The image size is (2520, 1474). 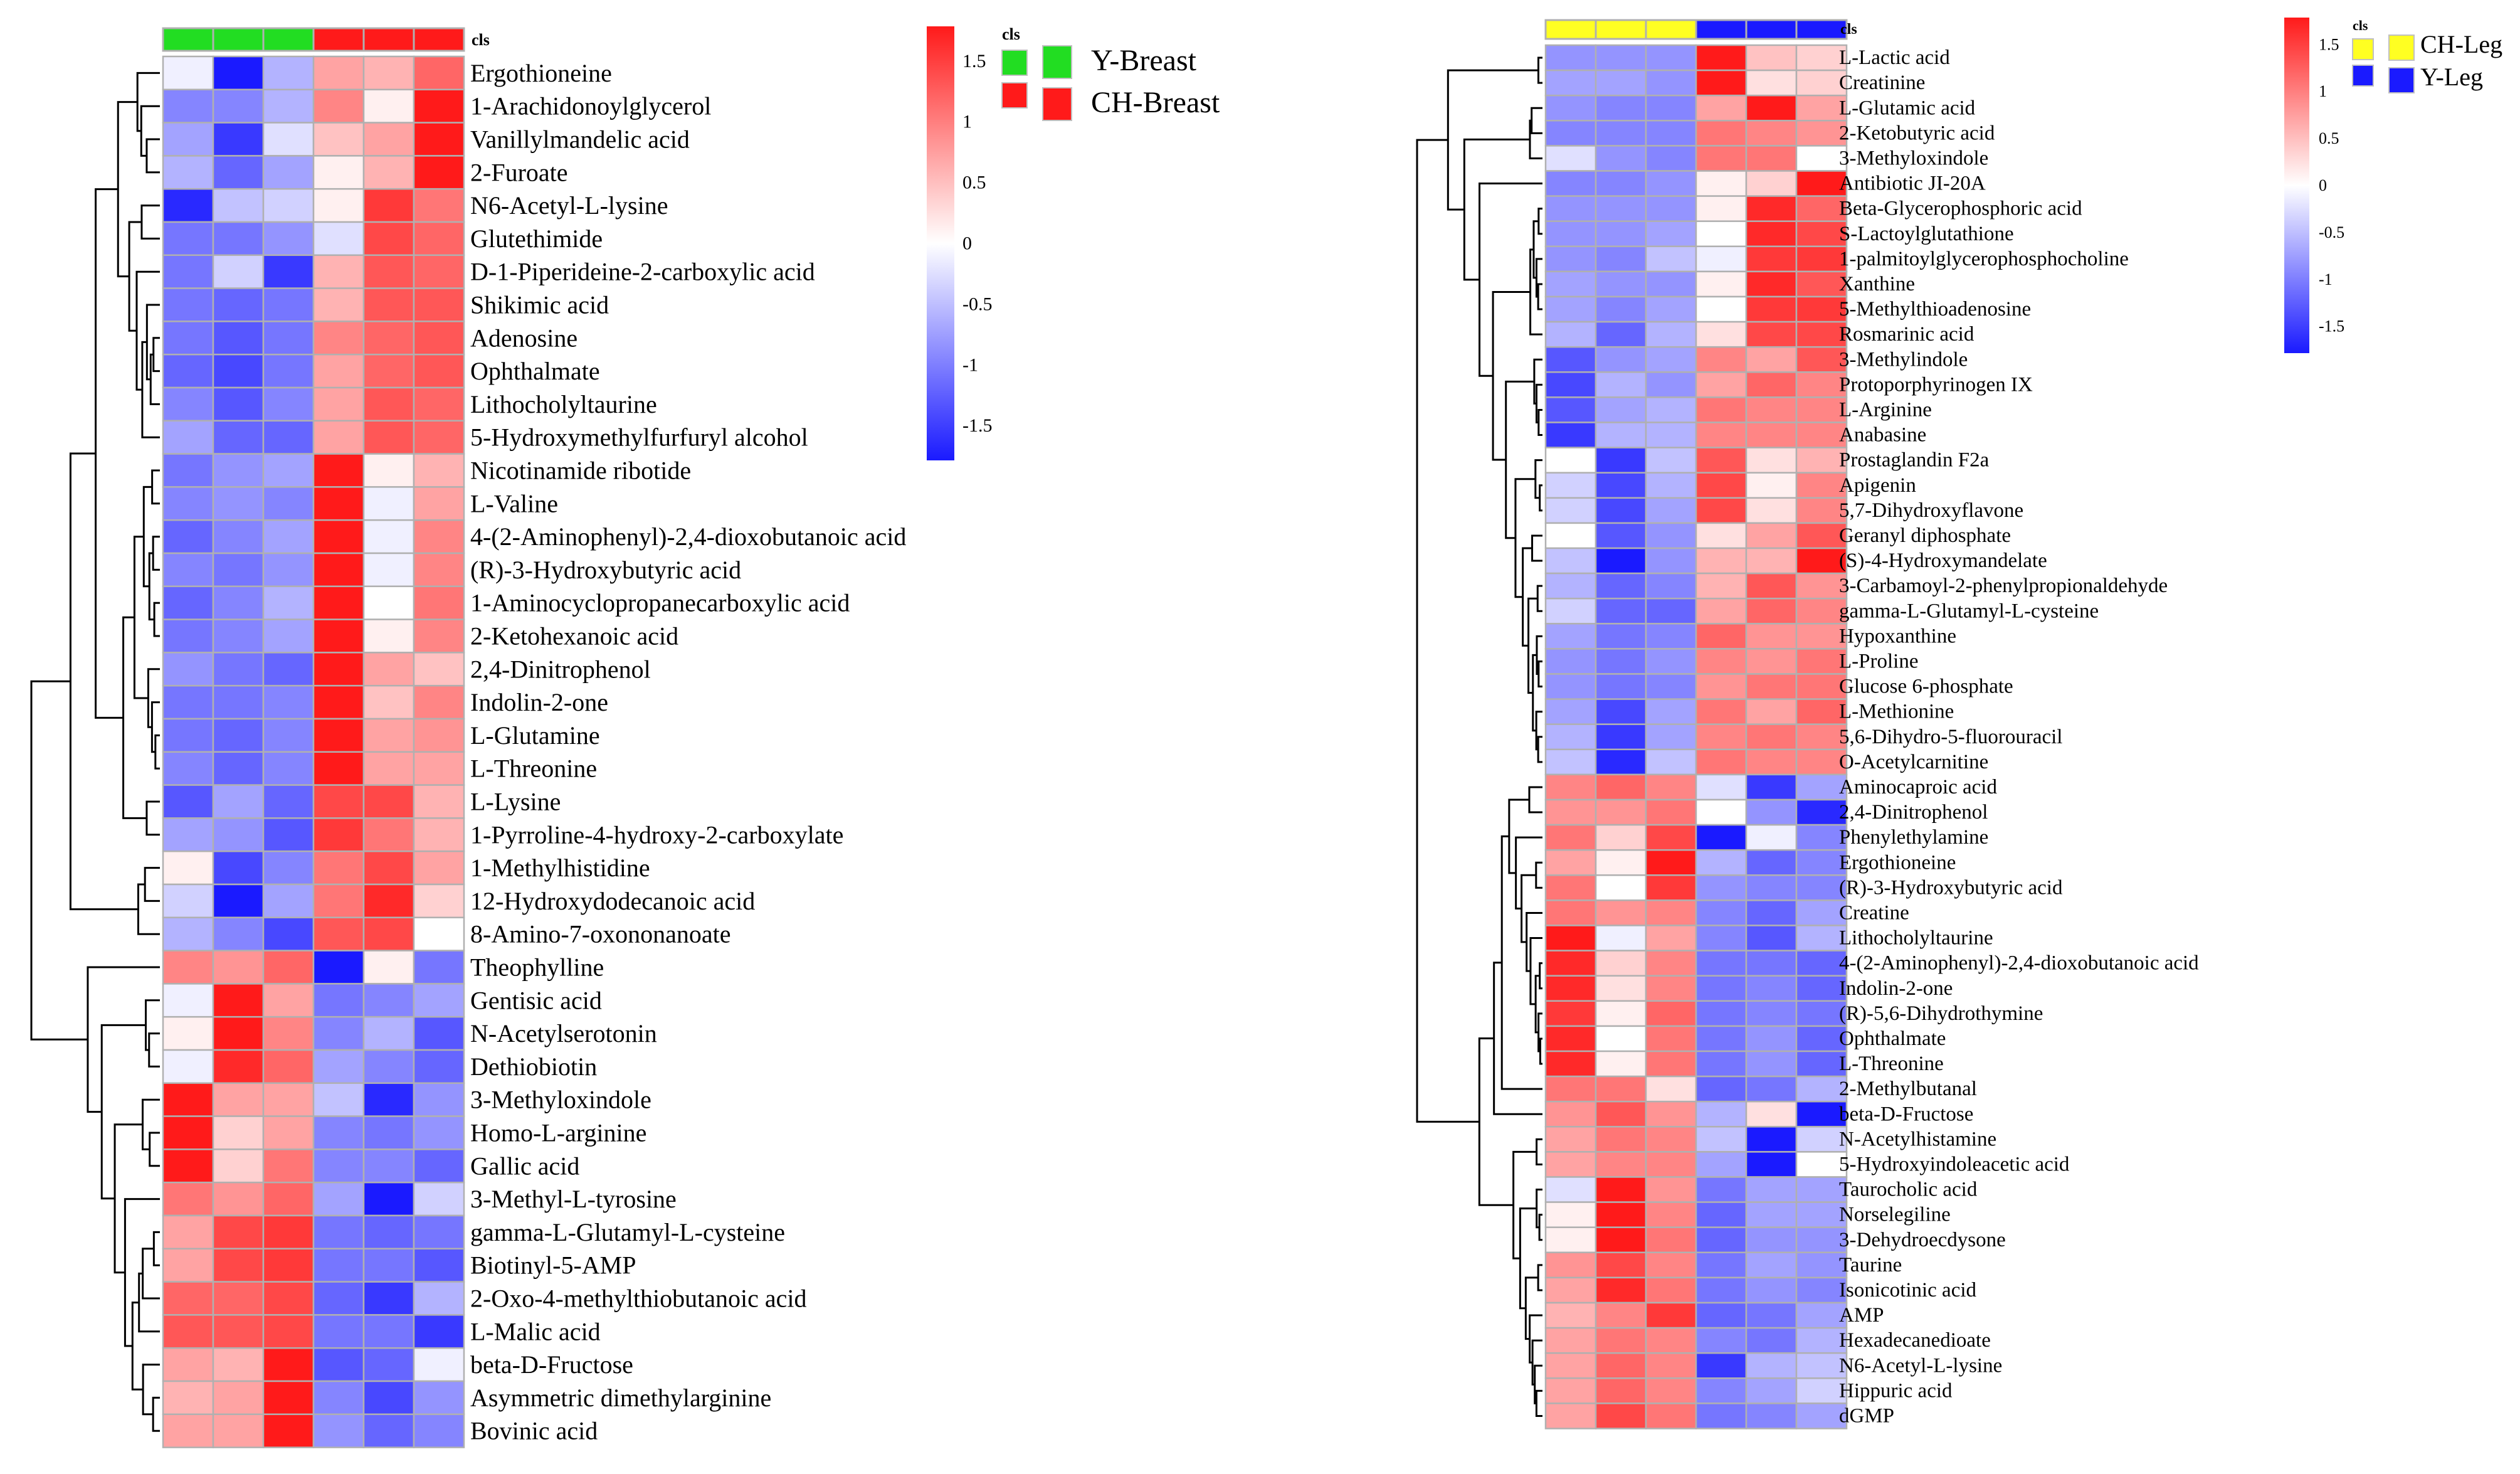 I want to click on row-label: L-Arginine, so click(x=1885, y=409).